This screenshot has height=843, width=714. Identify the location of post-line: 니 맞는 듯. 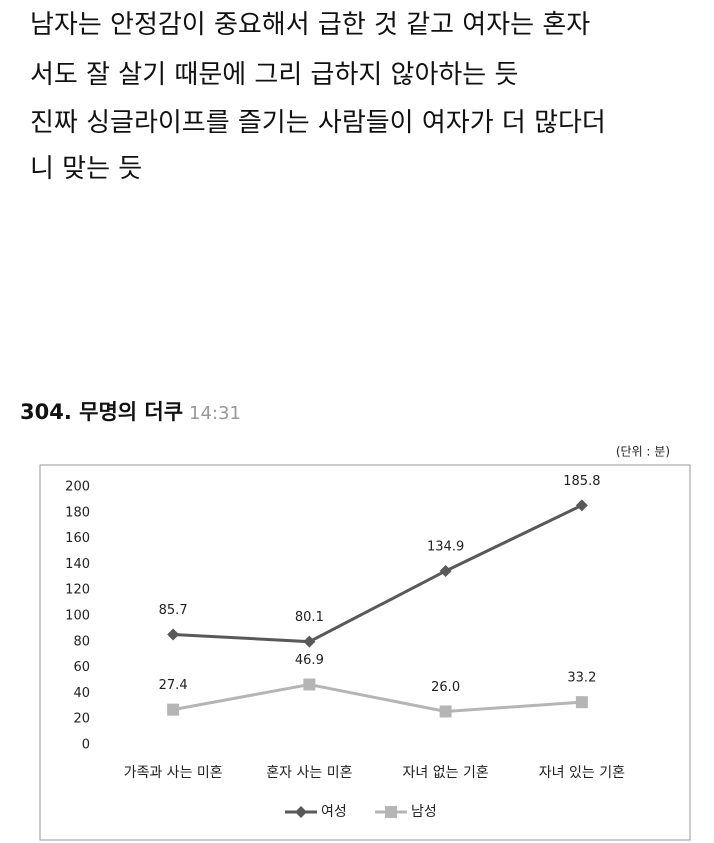
(86, 169).